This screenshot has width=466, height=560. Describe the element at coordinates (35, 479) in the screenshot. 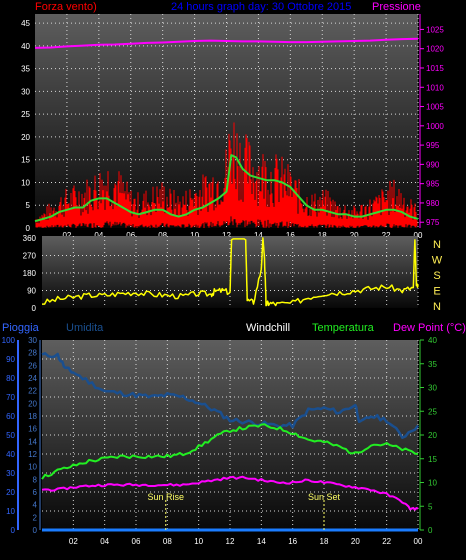

I see `humidity-axis-tick-label: 8` at that location.